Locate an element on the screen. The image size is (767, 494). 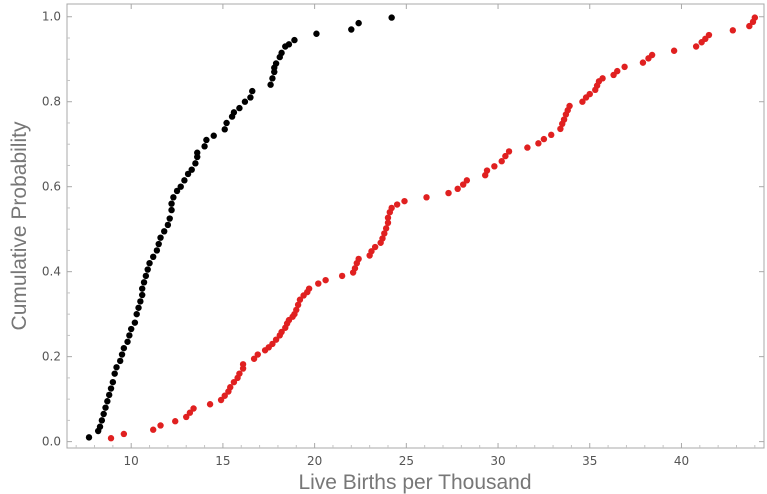
y-tick-label: 1.0 is located at coordinates (51, 17).